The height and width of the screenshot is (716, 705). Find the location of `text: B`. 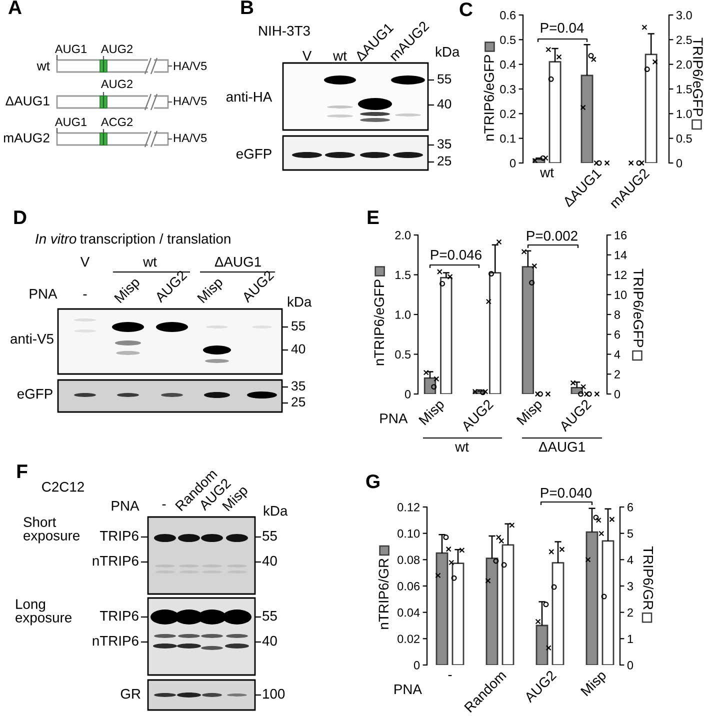

text: B is located at coordinates (247, 7).